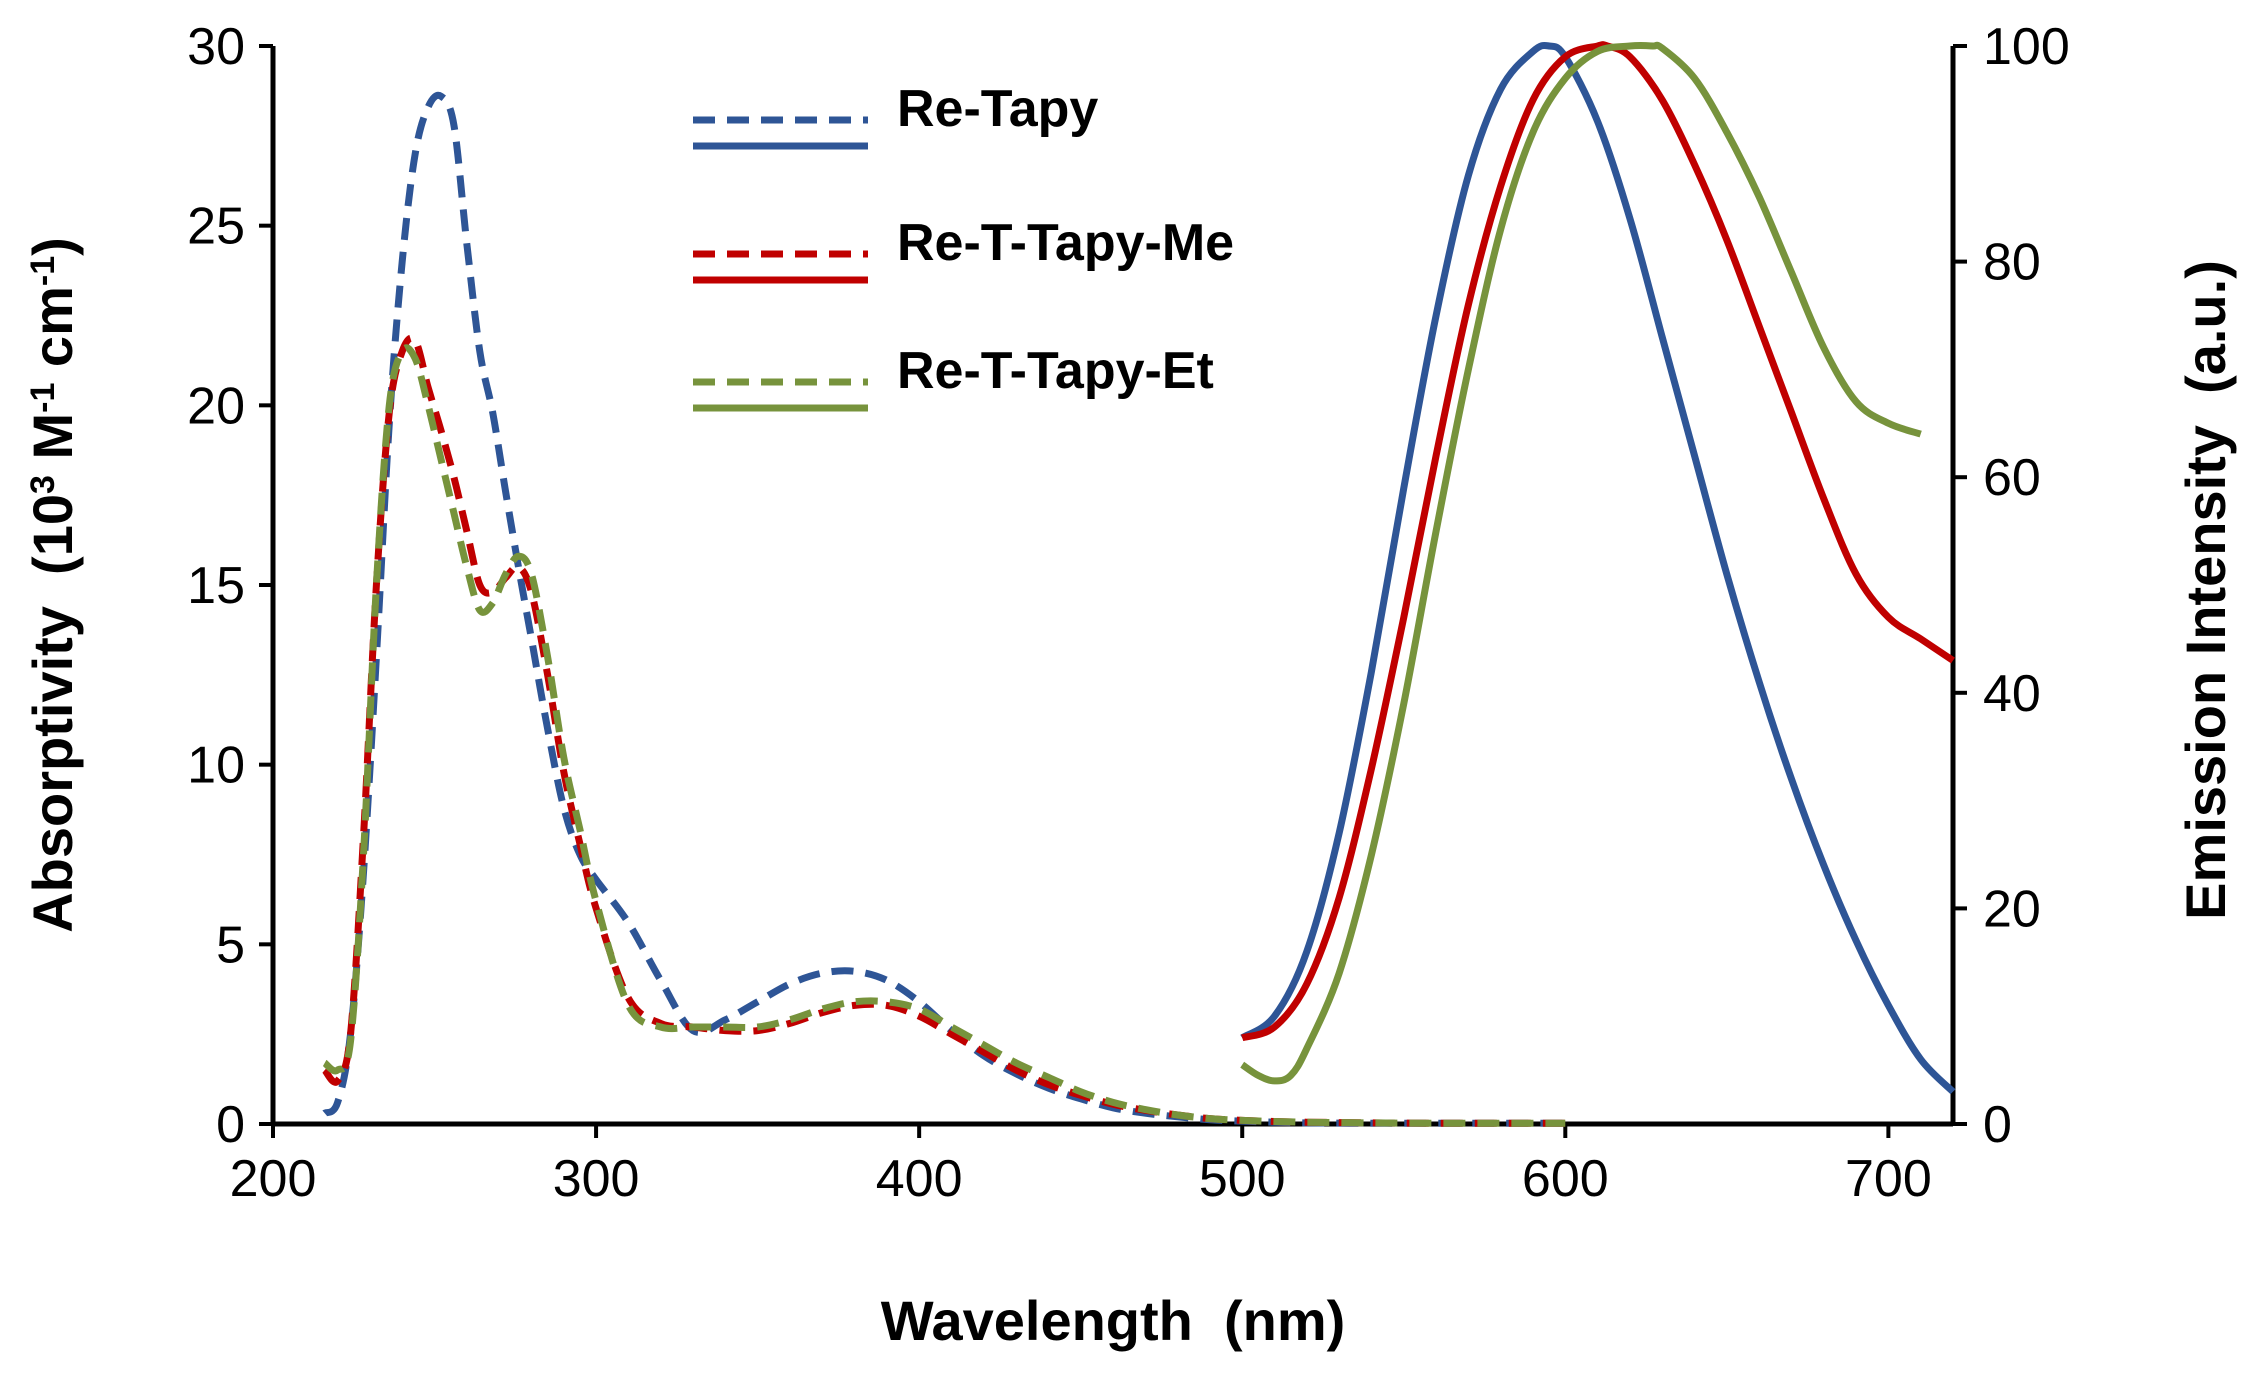 The image size is (2263, 1379). Describe the element at coordinates (52, 713) in the screenshot. I see `y-left-title-part: Absorptivity (10` at that location.